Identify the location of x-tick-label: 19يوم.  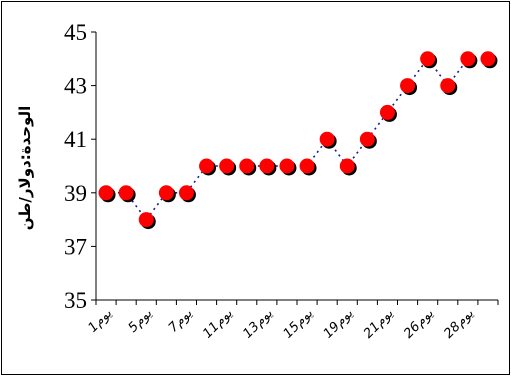
(339, 324).